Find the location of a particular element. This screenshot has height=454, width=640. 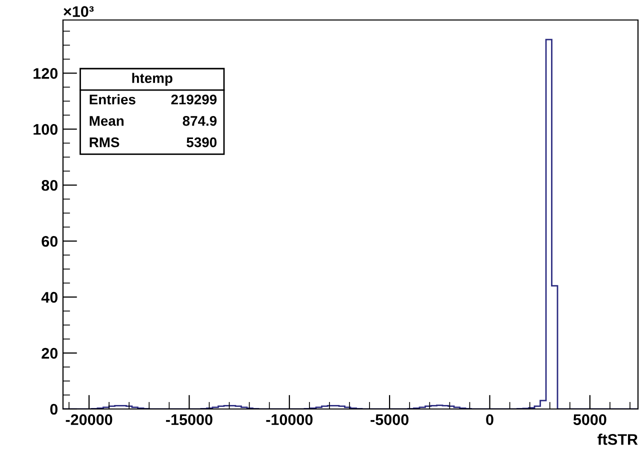

x-axis-title: ftSTR is located at coordinates (618, 439).